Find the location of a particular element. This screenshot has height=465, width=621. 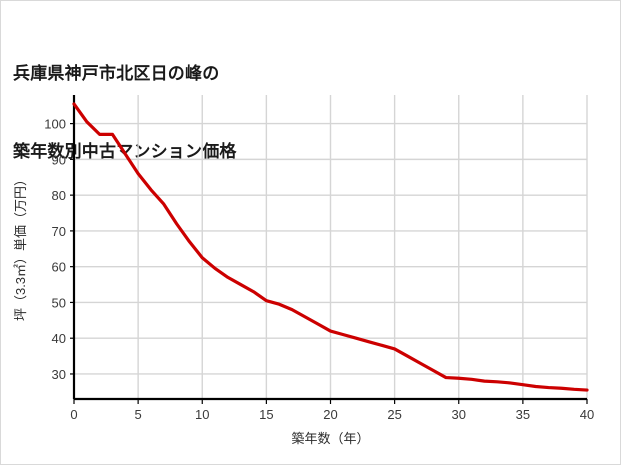

y-tick-label: 100 is located at coordinates (55, 124).